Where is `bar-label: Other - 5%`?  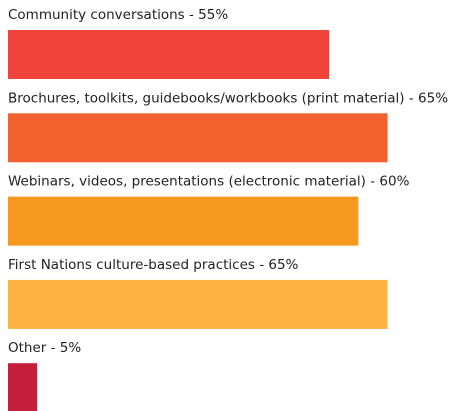
bar-label: Other - 5% is located at coordinates (44, 348).